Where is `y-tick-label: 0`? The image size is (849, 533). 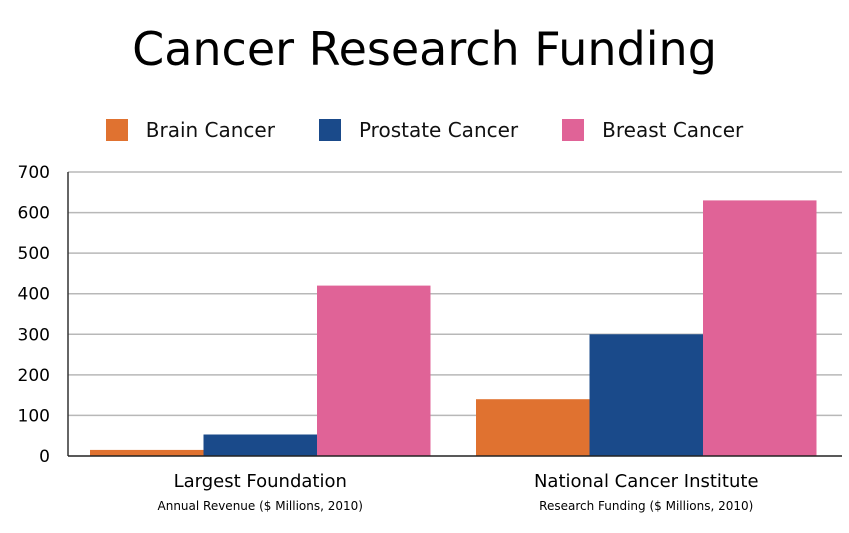
y-tick-label: 0 is located at coordinates (44, 457).